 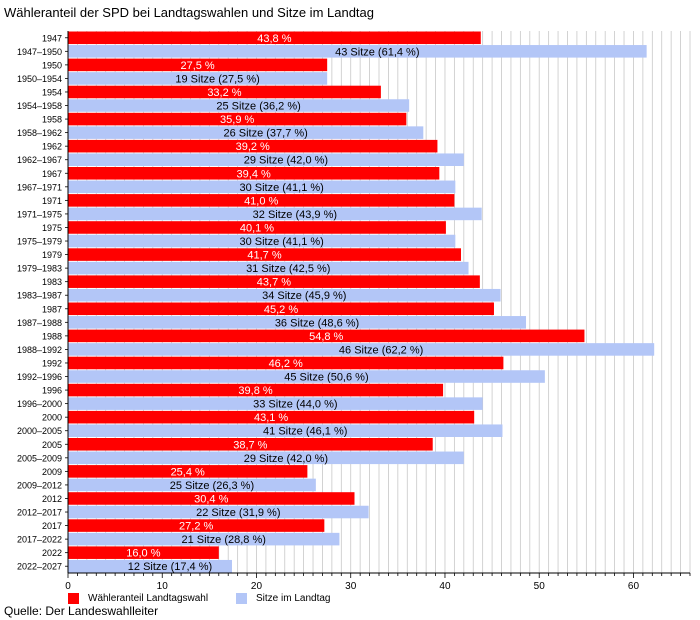 What do you see at coordinates (305, 432) in the screenshot?
I see `seat-share-label: 41 Sitze (46,1 %)` at bounding box center [305, 432].